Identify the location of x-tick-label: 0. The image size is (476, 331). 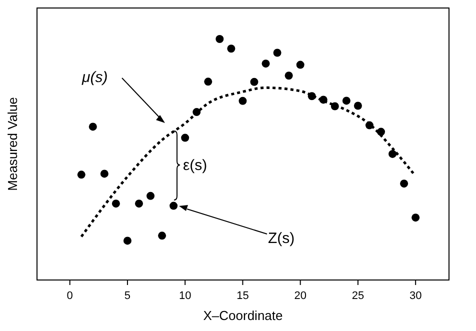
(69, 296).